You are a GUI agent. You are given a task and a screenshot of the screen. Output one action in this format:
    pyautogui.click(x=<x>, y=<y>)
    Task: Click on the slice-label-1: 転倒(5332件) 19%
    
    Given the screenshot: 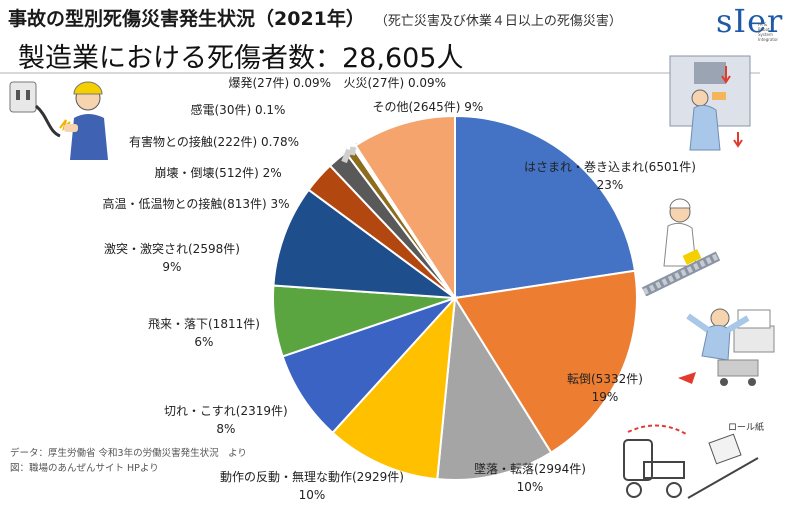 What is the action you would take?
    pyautogui.click(x=605, y=388)
    